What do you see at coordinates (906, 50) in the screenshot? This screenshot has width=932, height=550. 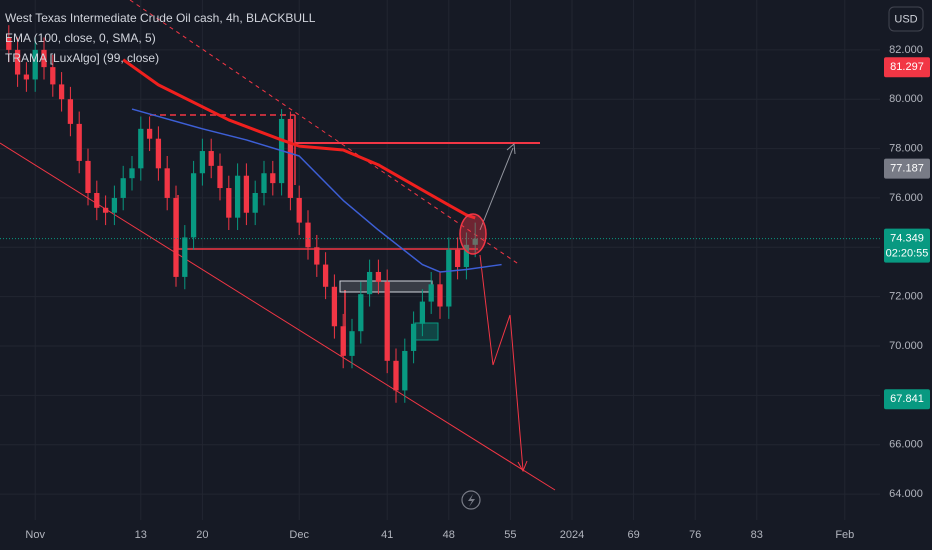 I see `y-tick-label: 82.000` at bounding box center [906, 50].